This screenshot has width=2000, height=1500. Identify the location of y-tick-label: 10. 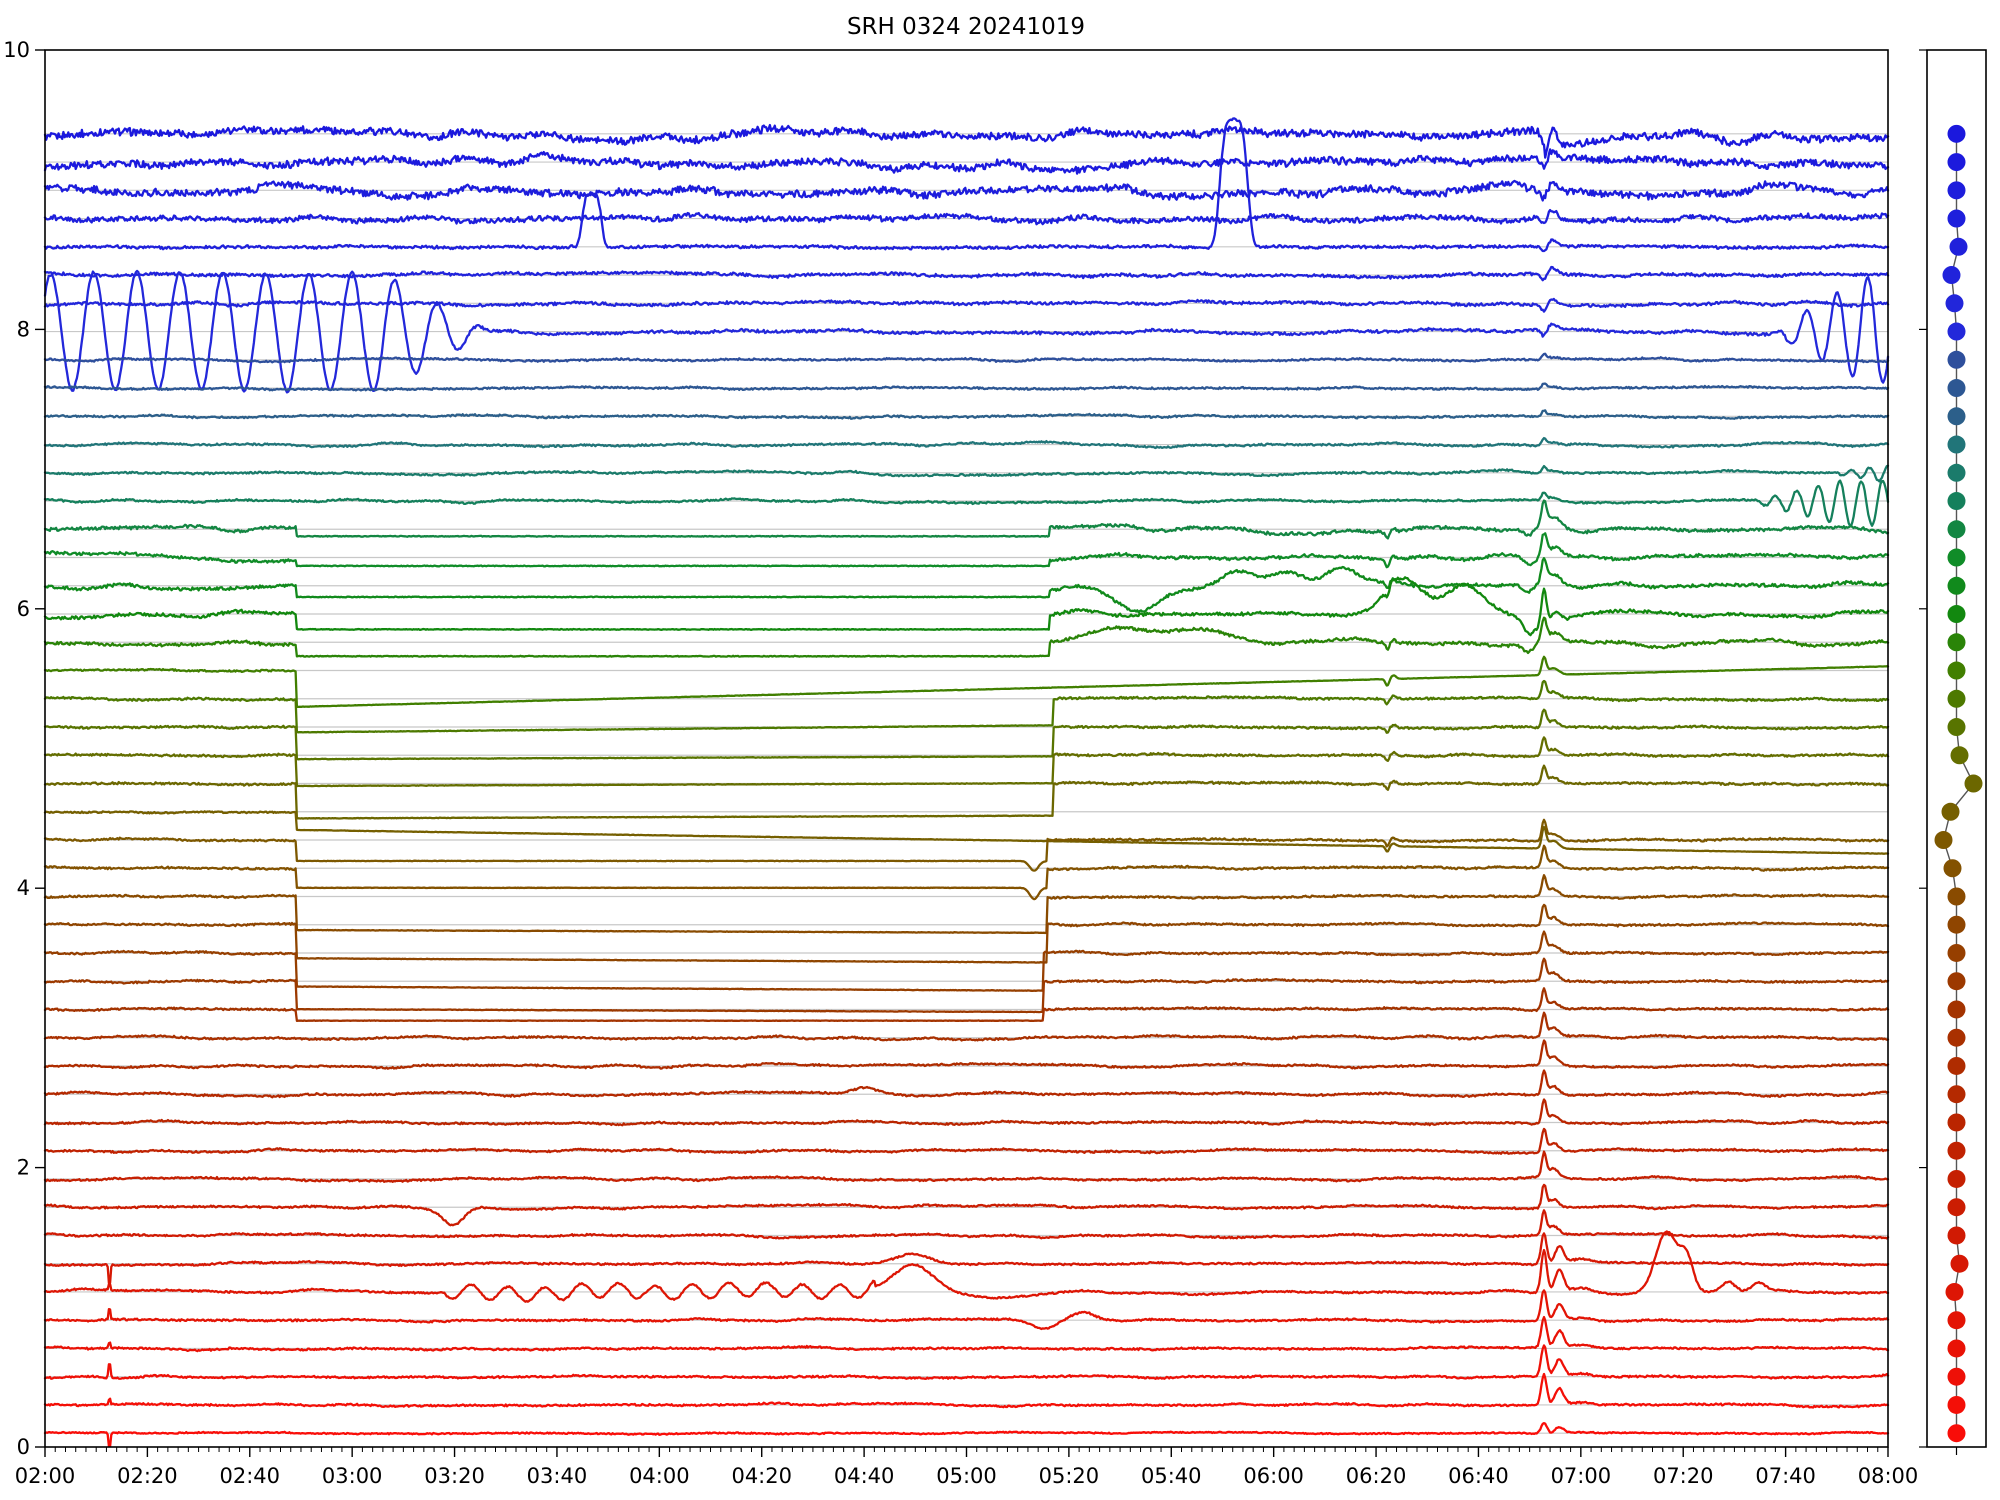
(16, 50).